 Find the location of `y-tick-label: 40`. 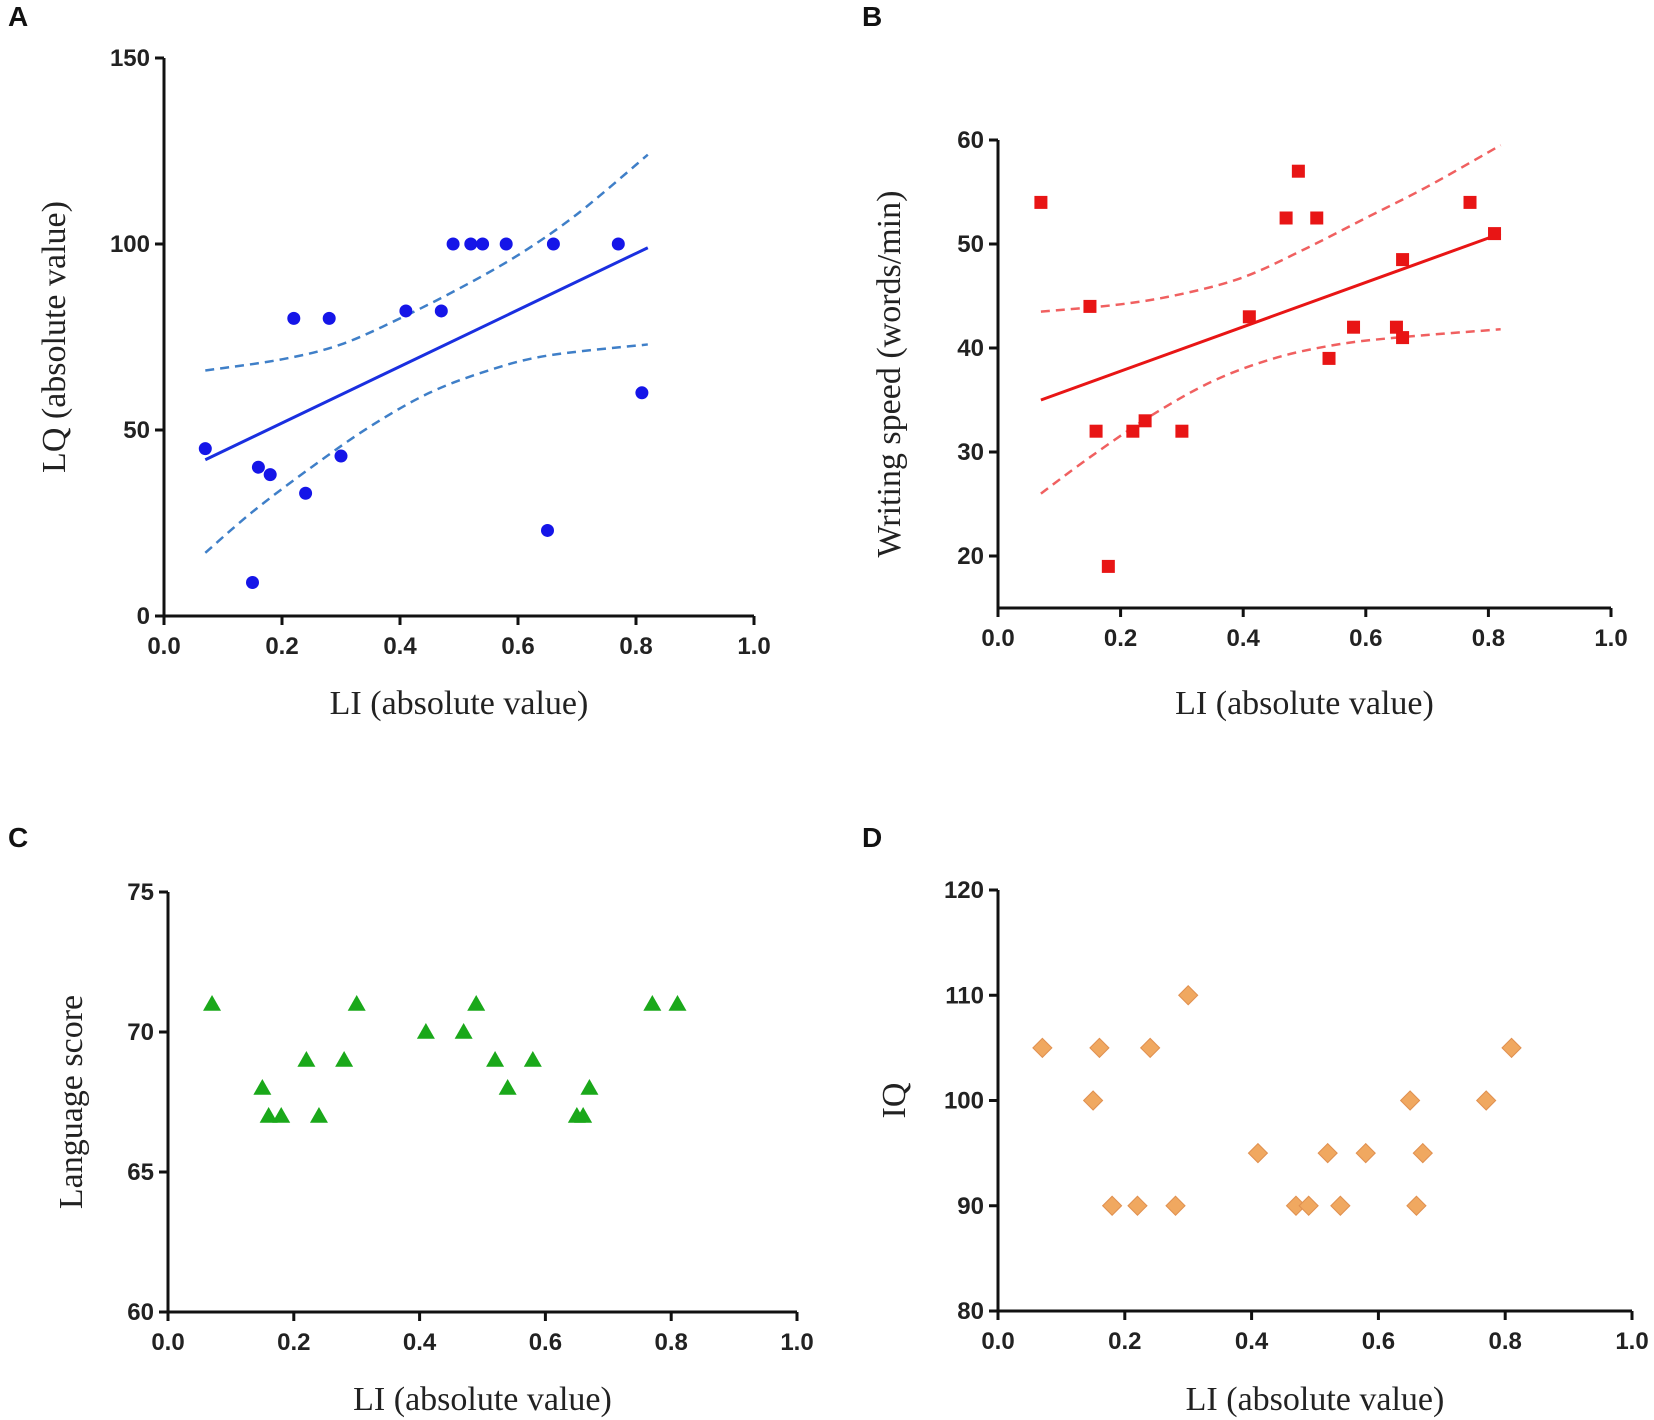

y-tick-label: 40 is located at coordinates (970, 348).